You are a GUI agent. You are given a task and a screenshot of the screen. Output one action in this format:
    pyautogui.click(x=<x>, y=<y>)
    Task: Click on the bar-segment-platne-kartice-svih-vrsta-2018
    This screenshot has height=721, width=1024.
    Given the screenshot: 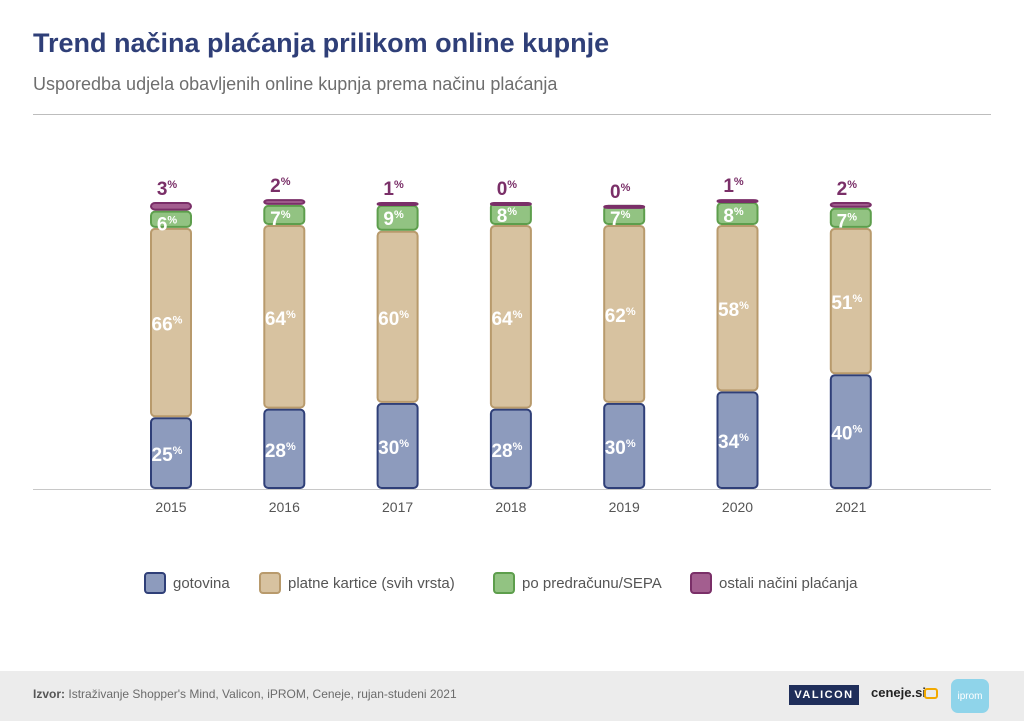 What is the action you would take?
    pyautogui.click(x=510, y=316)
    